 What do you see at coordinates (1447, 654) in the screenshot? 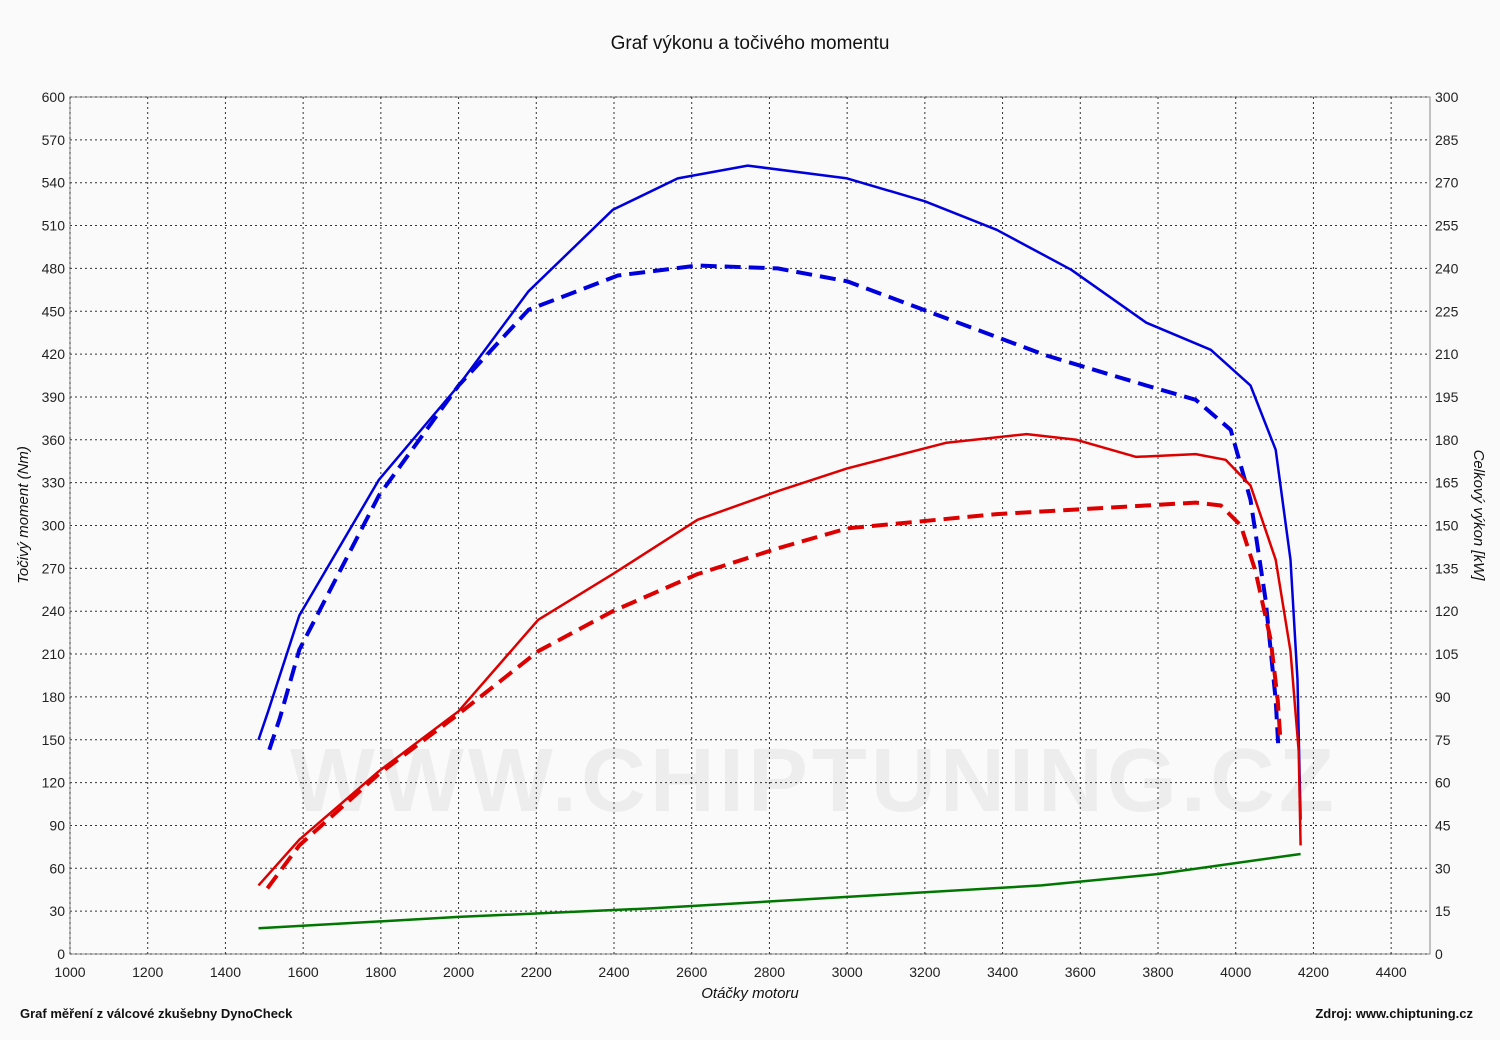
I see `y2-tick-label: 105` at bounding box center [1447, 654].